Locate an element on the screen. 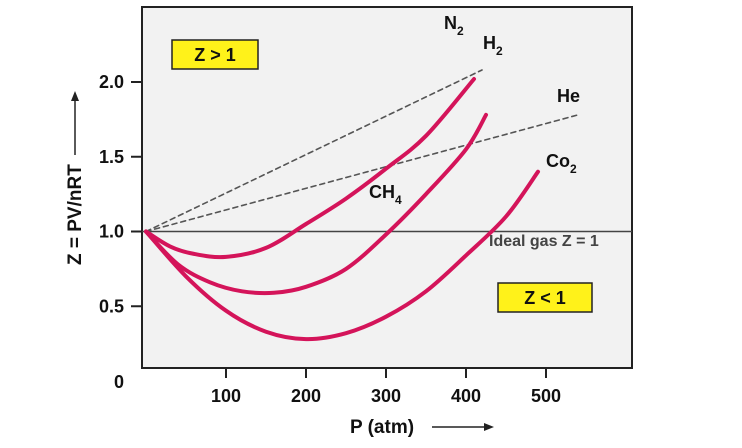 The height and width of the screenshot is (448, 742). x-tick-label: 100 is located at coordinates (226, 396).